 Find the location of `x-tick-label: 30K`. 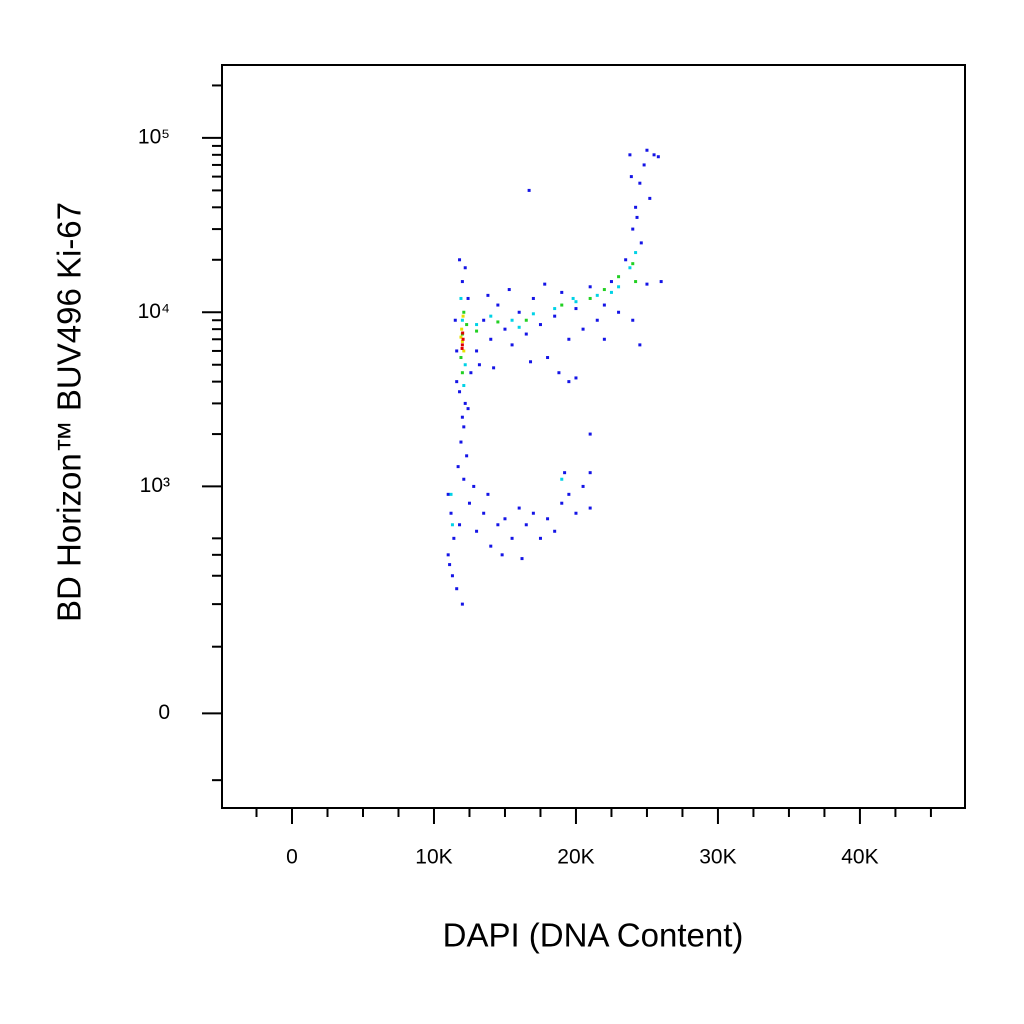

x-tick-label: 30K is located at coordinates (717, 857).